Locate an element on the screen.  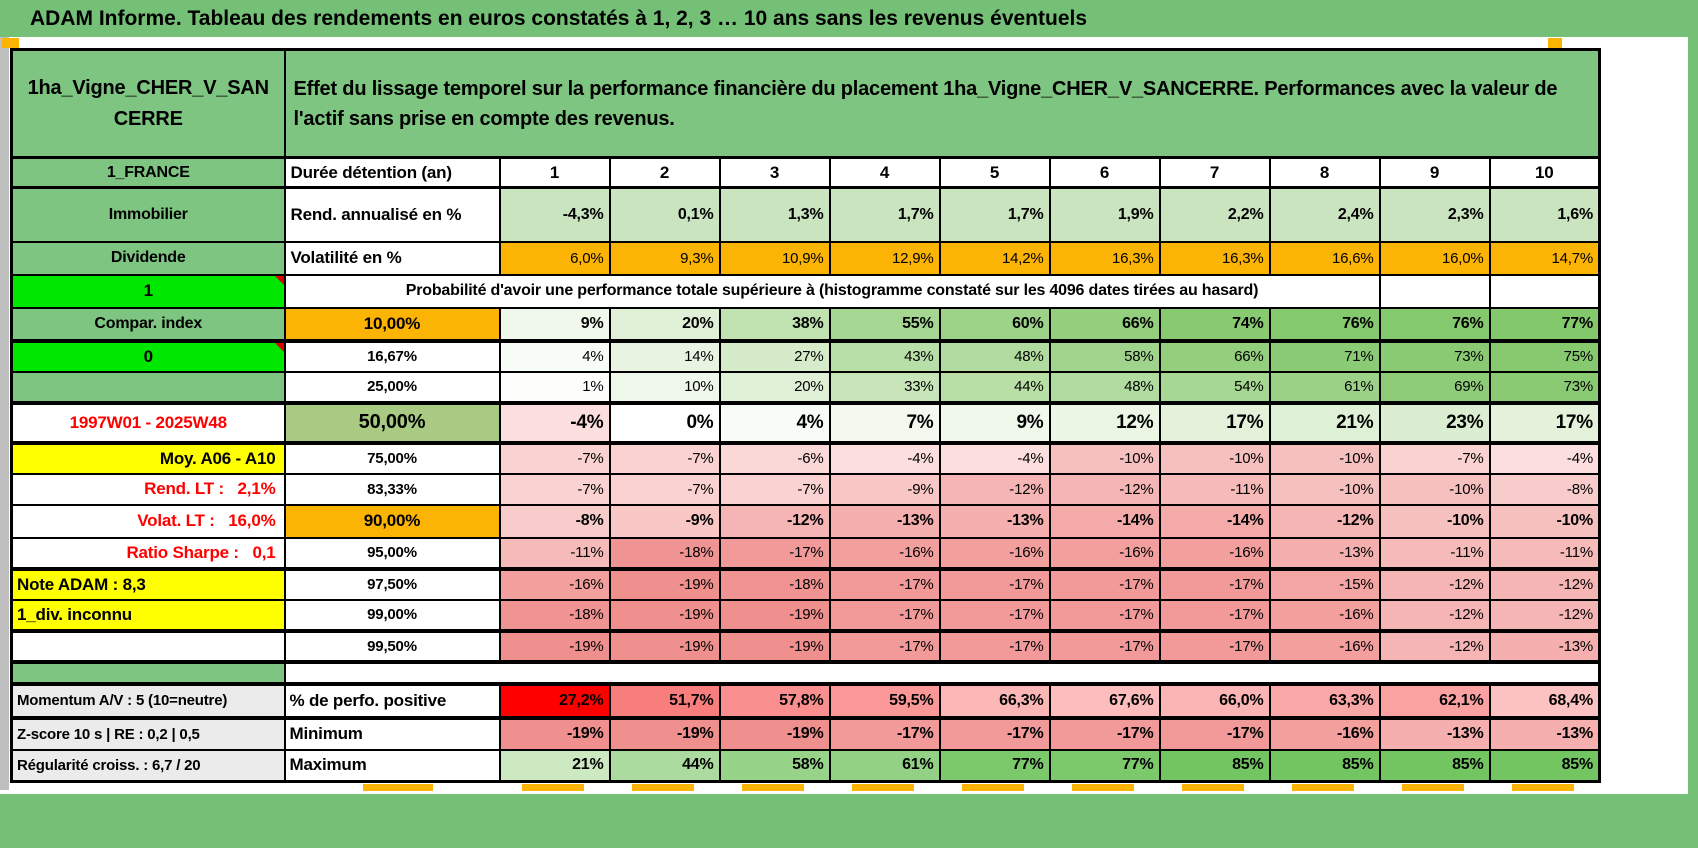
asset-name-cell: 1ha_Vigne_CHER_V_SANCERRE is located at coordinates (148, 103).